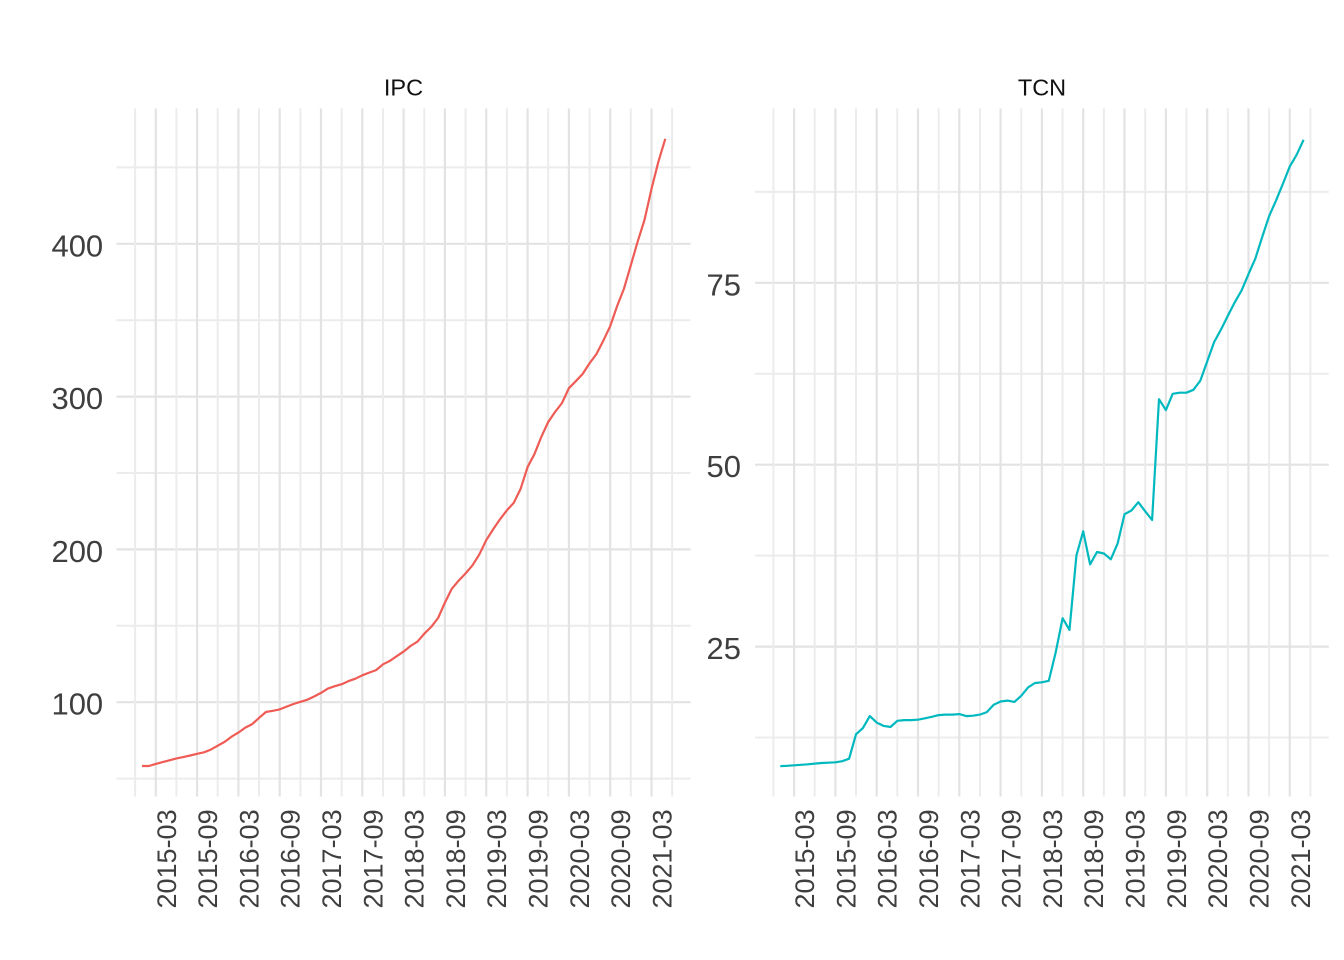  What do you see at coordinates (77, 398) in the screenshot?
I see `svg-text: 300` at bounding box center [77, 398].